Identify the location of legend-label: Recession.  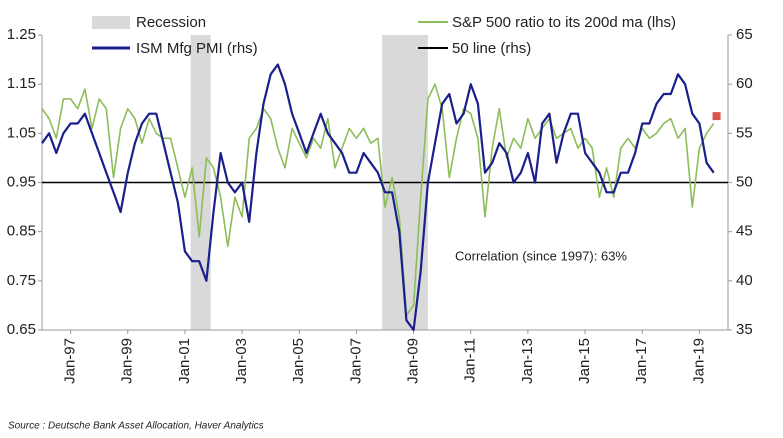
(171, 22).